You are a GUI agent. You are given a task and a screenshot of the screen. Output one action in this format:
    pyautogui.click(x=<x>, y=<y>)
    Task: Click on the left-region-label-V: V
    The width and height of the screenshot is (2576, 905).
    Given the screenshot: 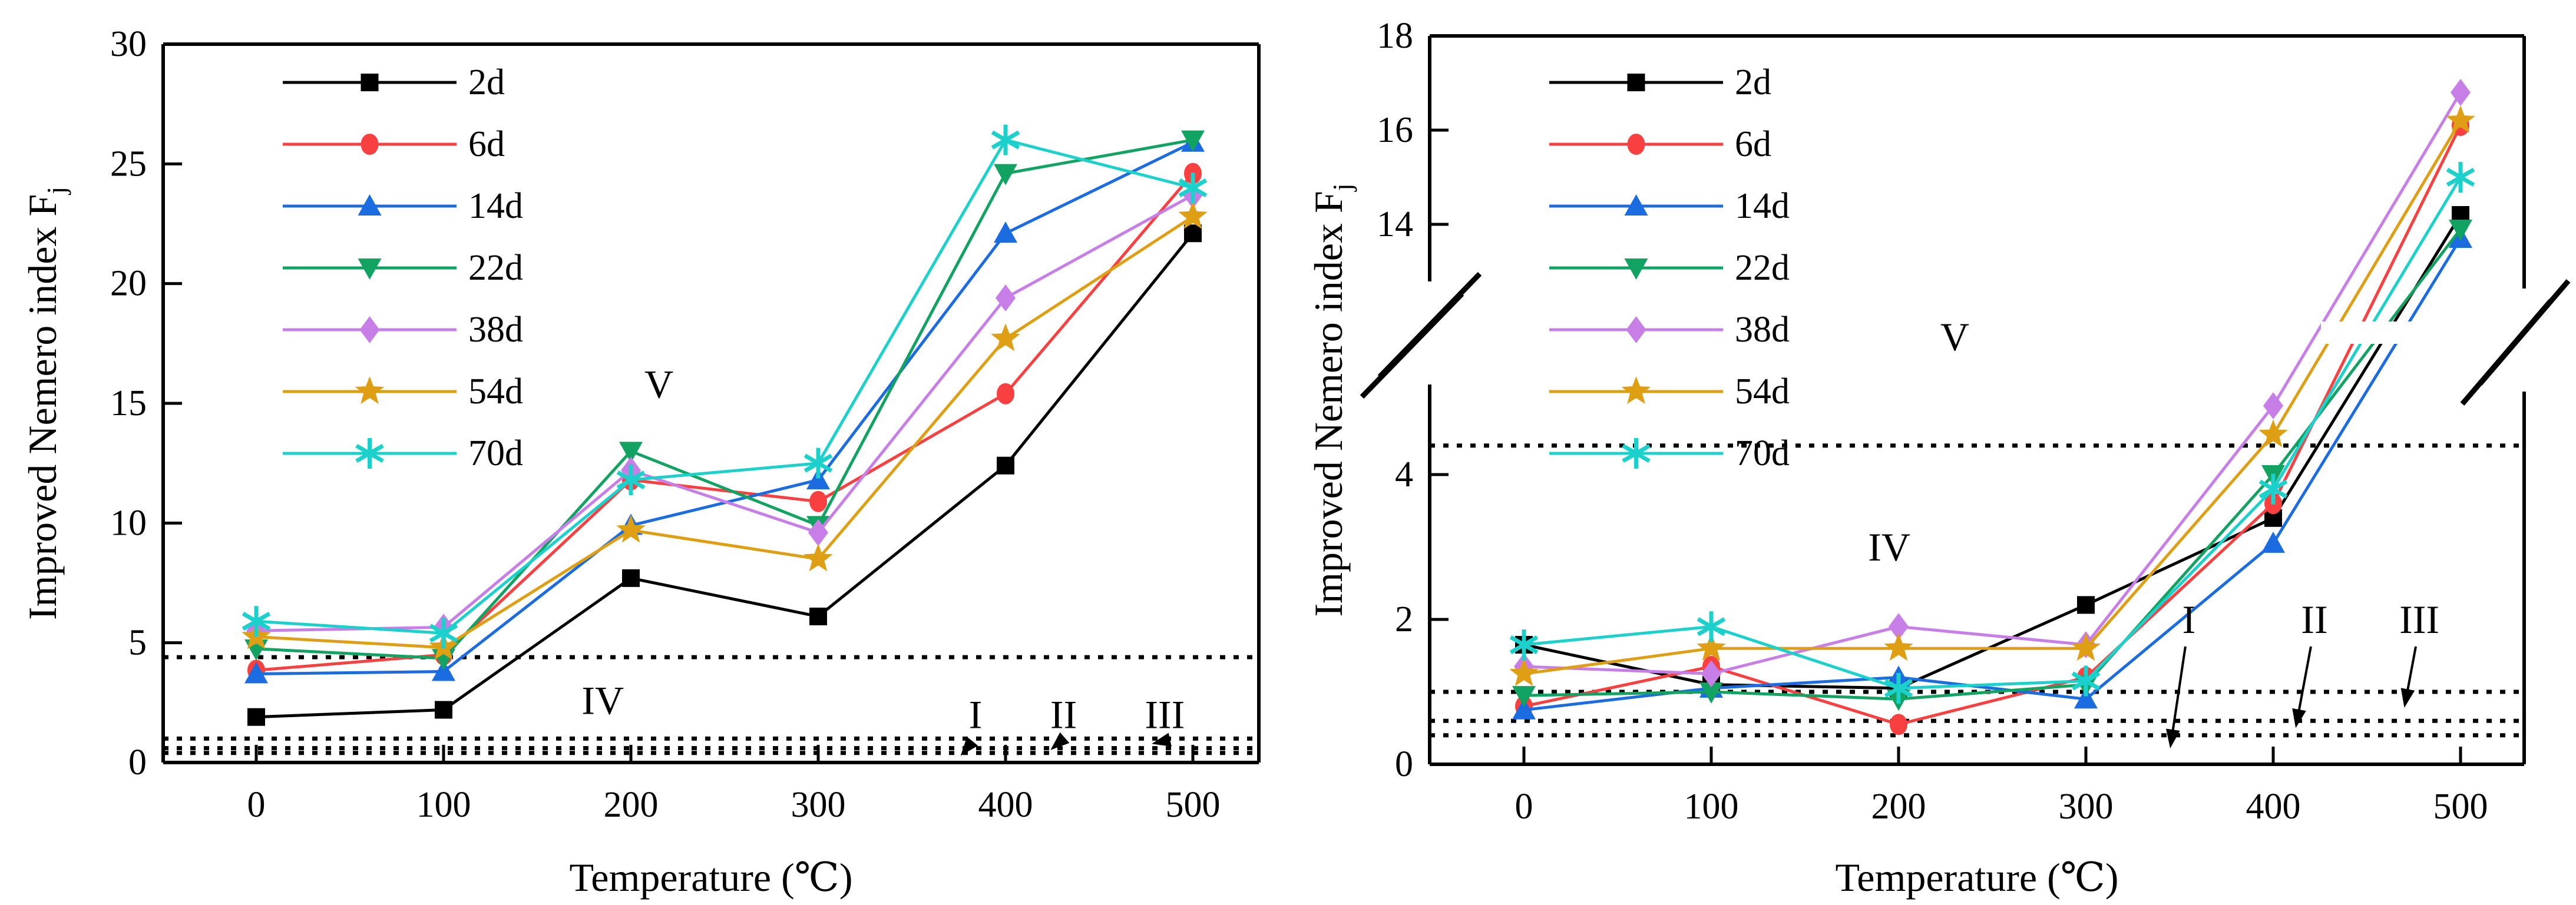 What is the action you would take?
    pyautogui.click(x=658, y=384)
    